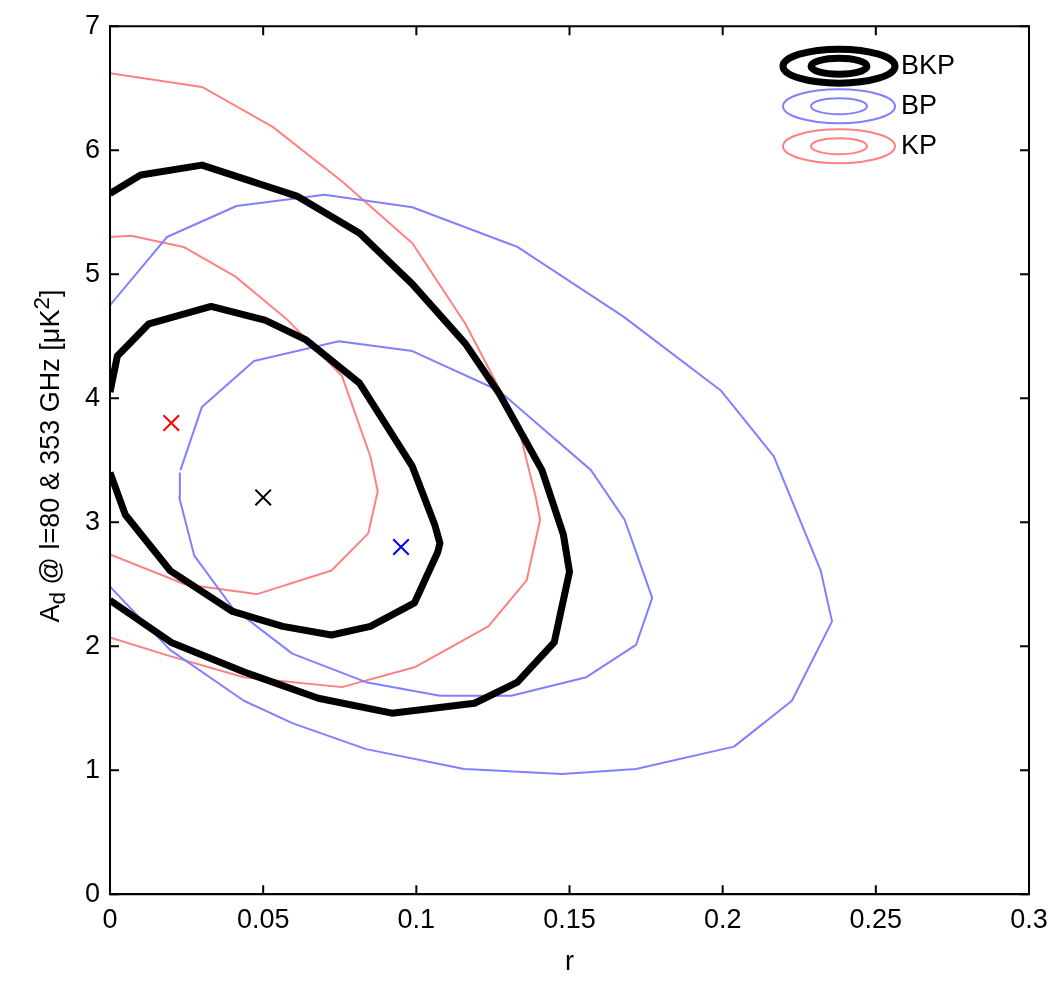 The width and height of the screenshot is (1059, 989). Describe the element at coordinates (92, 148) in the screenshot. I see `y-tick-label: 6` at that location.